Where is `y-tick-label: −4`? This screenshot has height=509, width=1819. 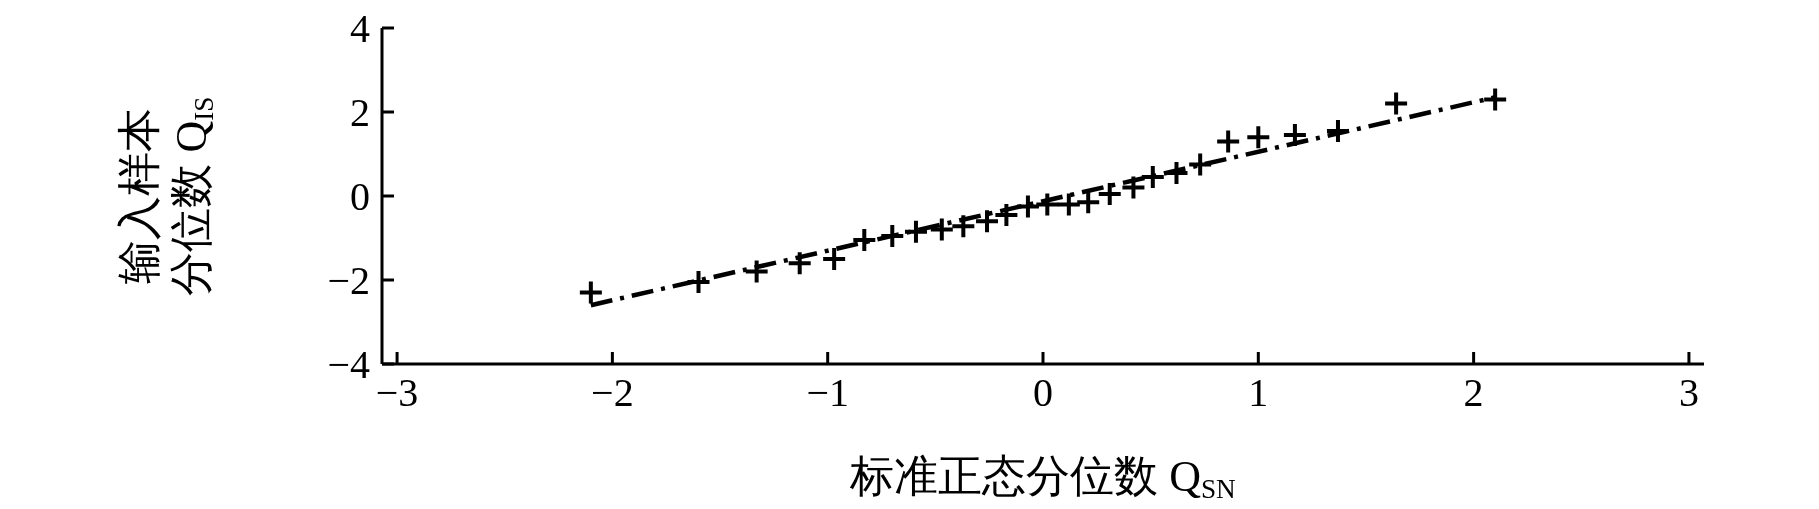
y-tick-label: −4 is located at coordinates (348, 364).